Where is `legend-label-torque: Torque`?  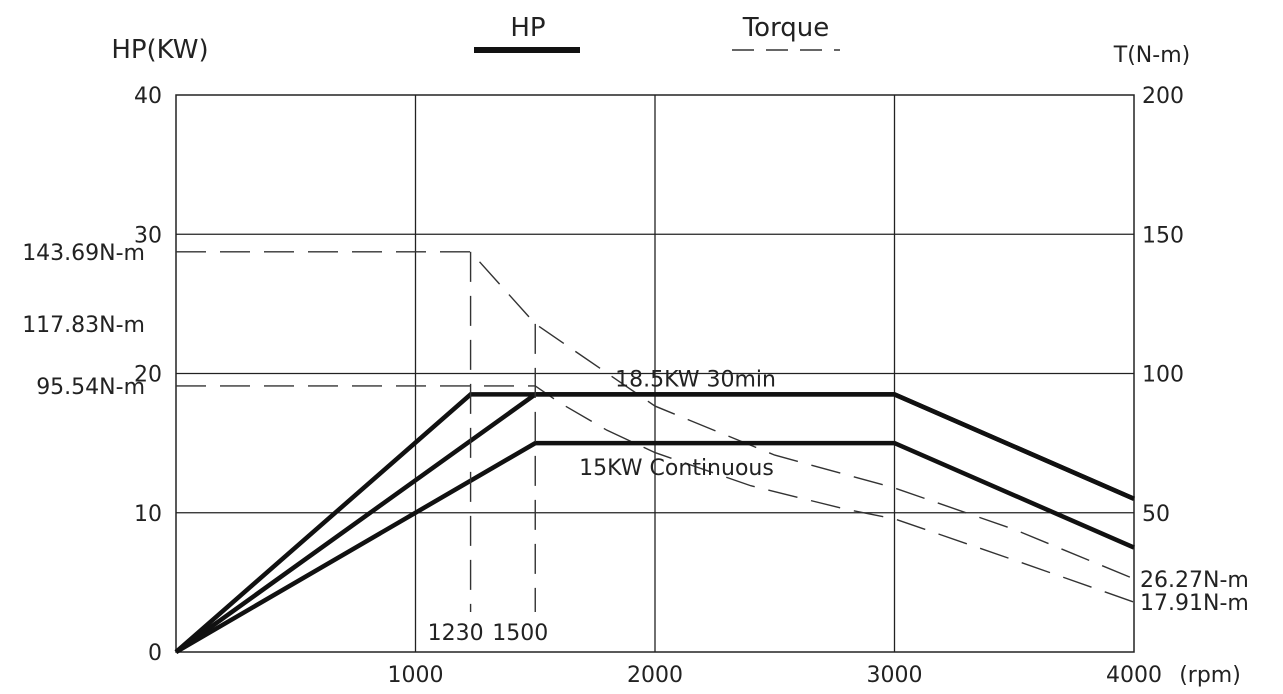
legend-label-torque: Torque is located at coordinates (786, 28).